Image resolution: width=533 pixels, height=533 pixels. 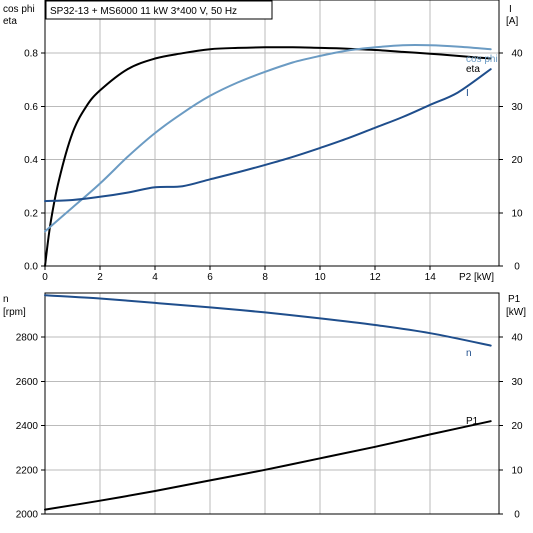 I want to click on x-axis-ticks: 0 2 4 6 8 10 12 14, so click(x=239, y=274).